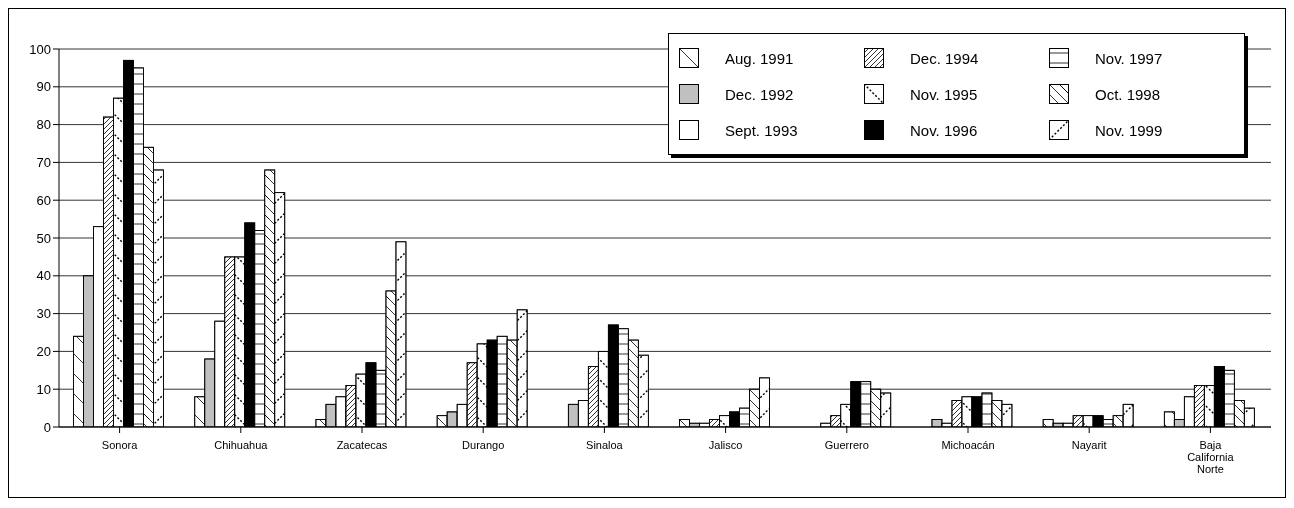  Describe the element at coordinates (120, 445) in the screenshot. I see `x-tick-label: Sonora` at that location.